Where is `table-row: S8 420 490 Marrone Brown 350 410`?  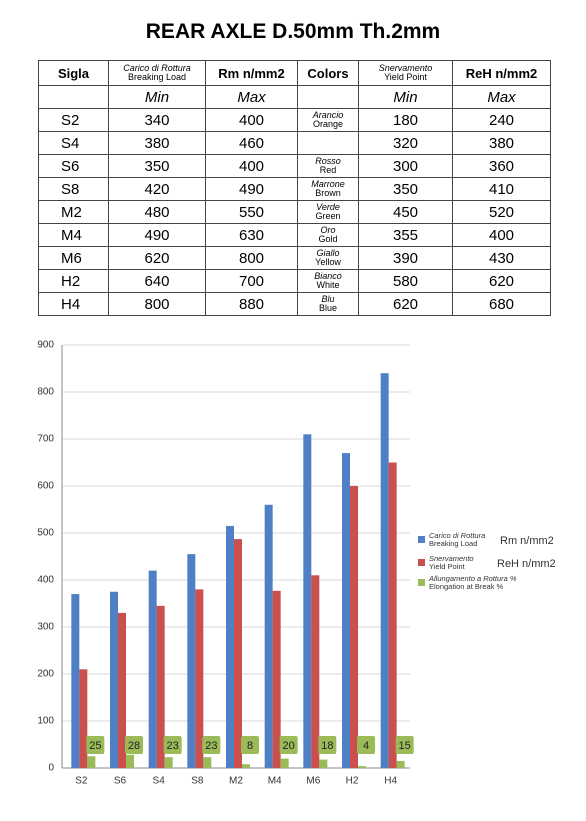
table-row: S8 420 490 Marrone Brown 350 410 is located at coordinates (294, 189).